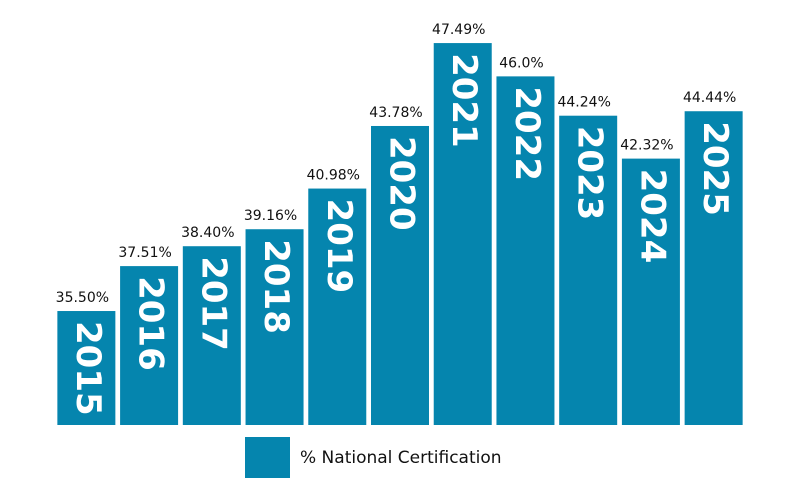 Image resolution: width=800 pixels, height=500 pixels. What do you see at coordinates (270, 216) in the screenshot?
I see `value-label: 39.16%` at bounding box center [270, 216].